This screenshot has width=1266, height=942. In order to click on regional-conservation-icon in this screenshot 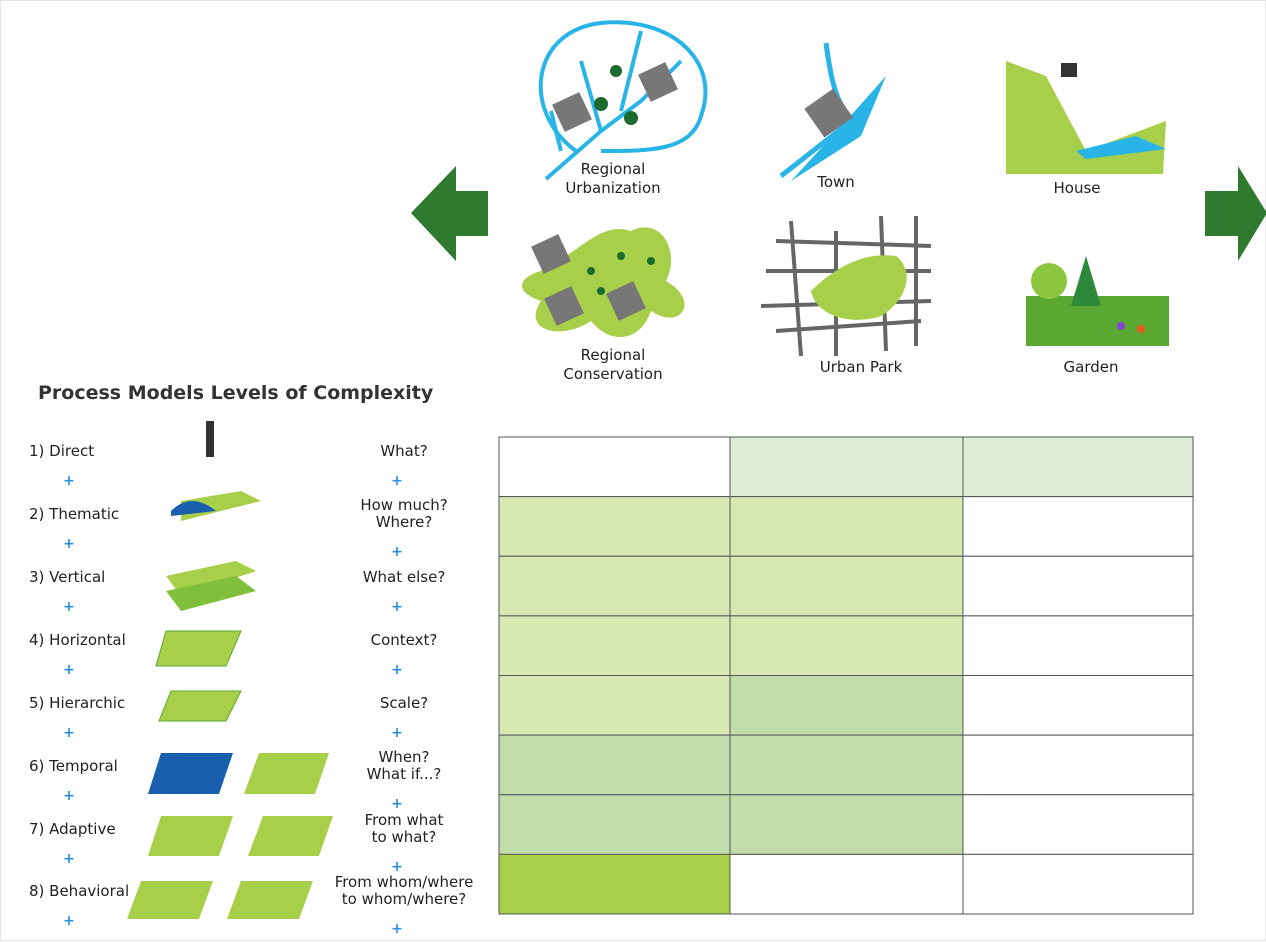, I will do `click(603, 282)`.